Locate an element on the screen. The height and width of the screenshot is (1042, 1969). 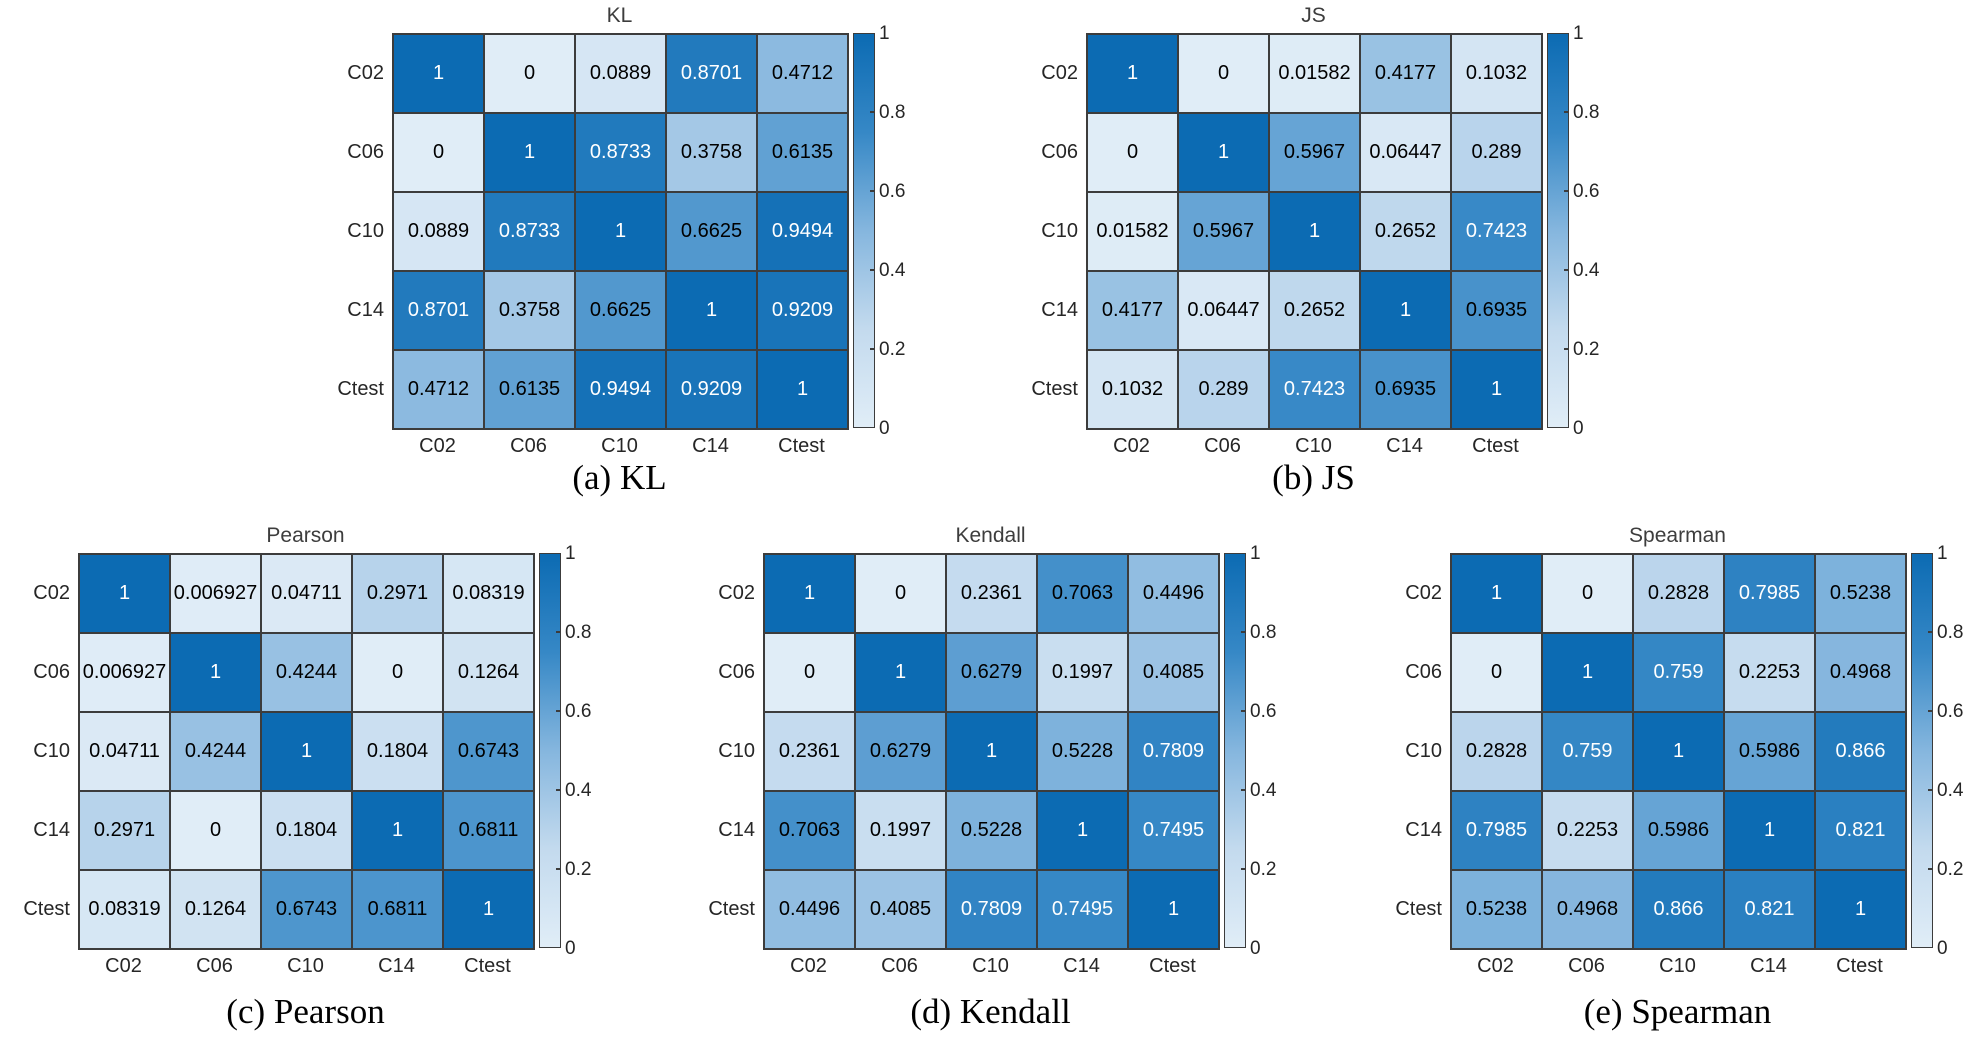
heatmap-cell: 0.289 is located at coordinates (1496, 152).